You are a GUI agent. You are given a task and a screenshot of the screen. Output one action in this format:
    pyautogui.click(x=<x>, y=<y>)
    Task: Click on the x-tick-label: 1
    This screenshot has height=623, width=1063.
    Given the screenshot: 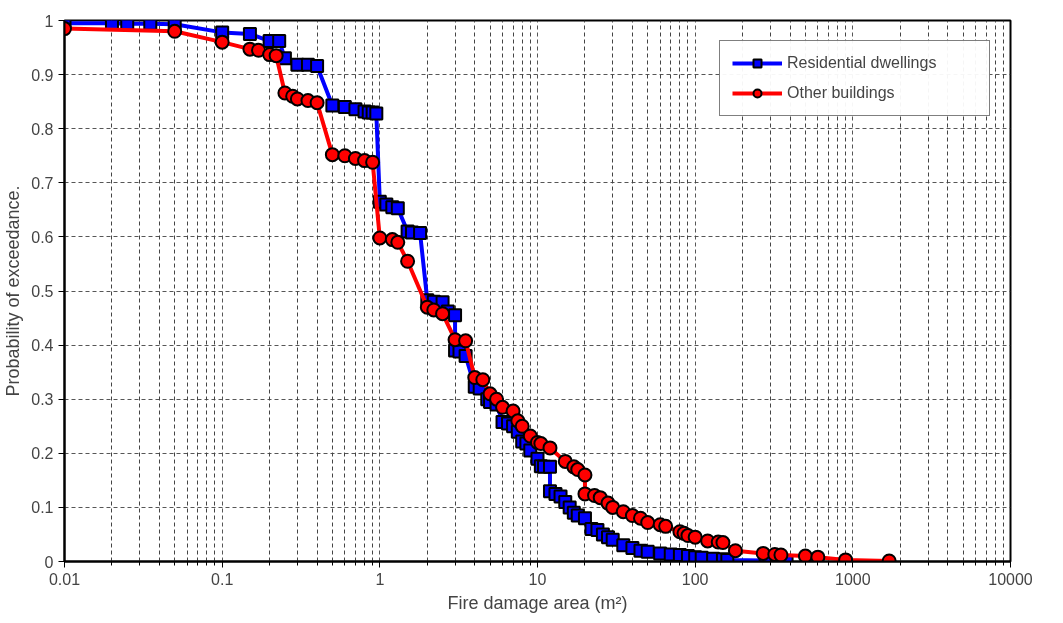 What is the action you would take?
    pyautogui.click(x=380, y=579)
    